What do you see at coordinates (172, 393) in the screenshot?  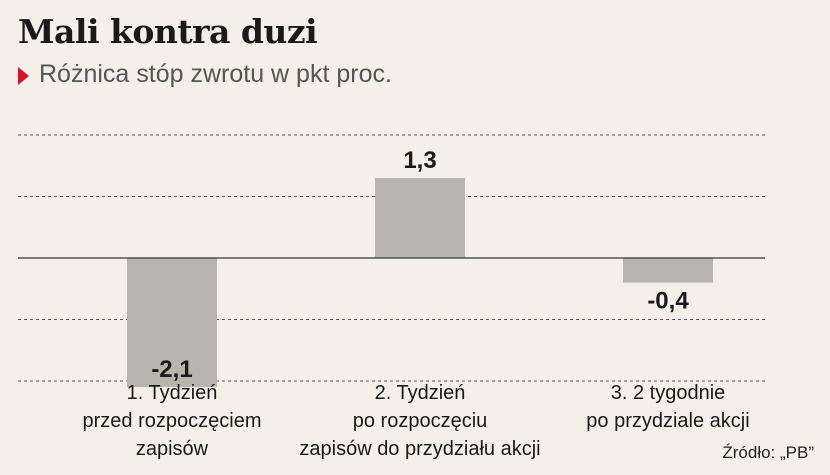 I see `category-label: 1. Tydzień` at bounding box center [172, 393].